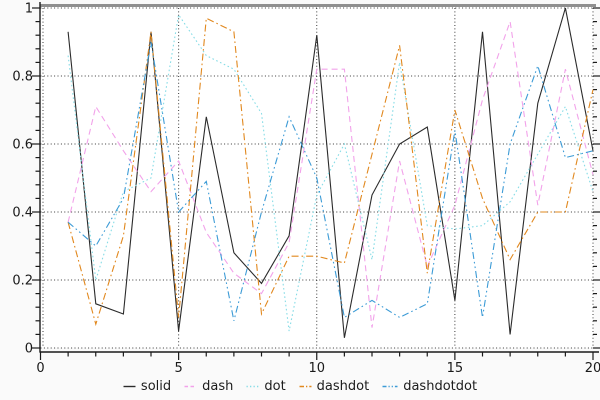 This screenshot has height=400, width=600. I want to click on x-axis-tick-label: 15, so click(455, 368).